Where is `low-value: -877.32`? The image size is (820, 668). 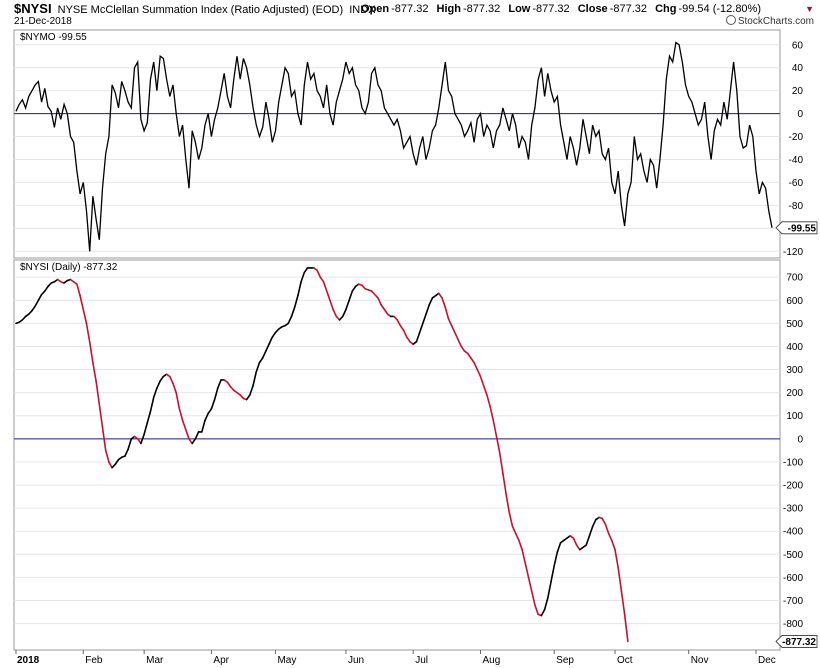 low-value: -877.32 is located at coordinates (551, 9).